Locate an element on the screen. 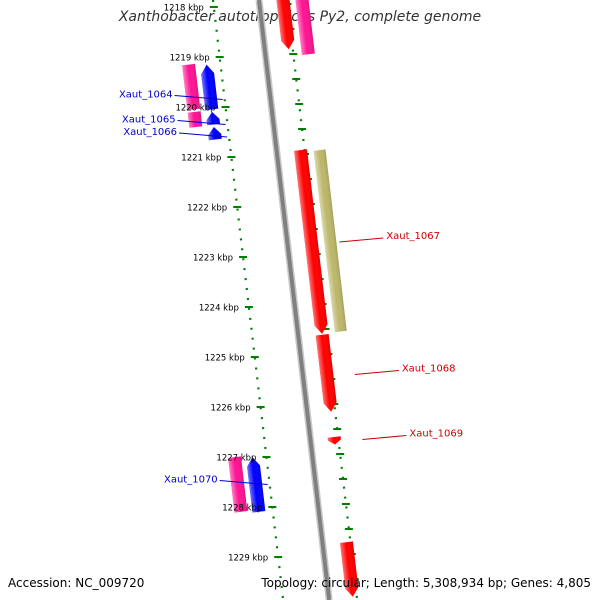 The image size is (600, 600). ruler-label: 1224 kbp is located at coordinates (219, 309).